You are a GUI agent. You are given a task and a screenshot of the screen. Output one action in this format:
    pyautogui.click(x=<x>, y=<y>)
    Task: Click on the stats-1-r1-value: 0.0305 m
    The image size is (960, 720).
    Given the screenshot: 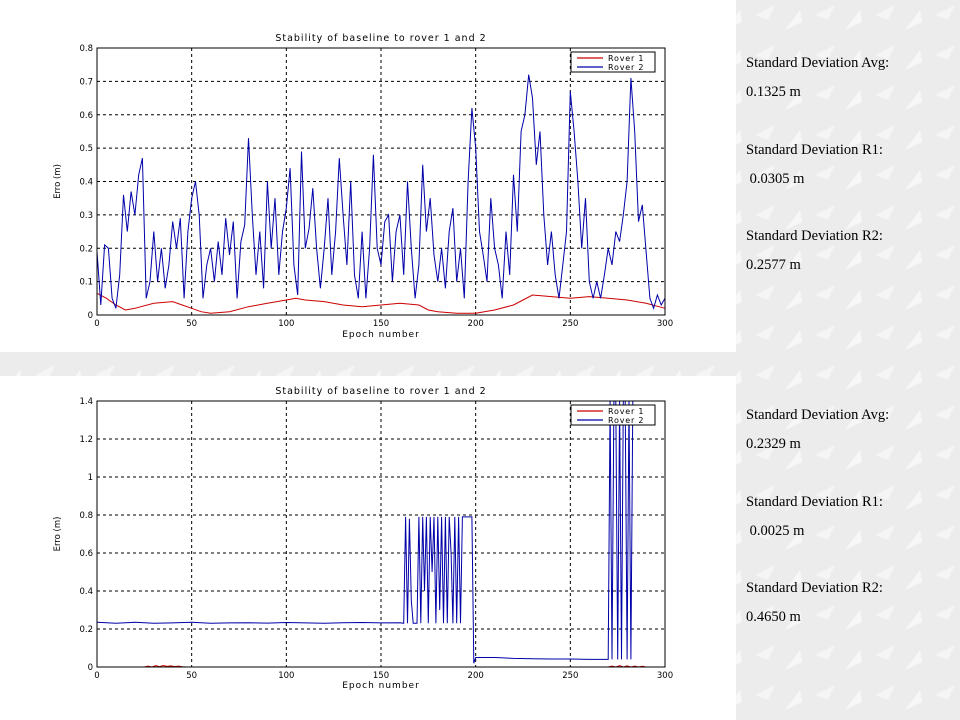 What is the action you would take?
    pyautogui.click(x=775, y=179)
    